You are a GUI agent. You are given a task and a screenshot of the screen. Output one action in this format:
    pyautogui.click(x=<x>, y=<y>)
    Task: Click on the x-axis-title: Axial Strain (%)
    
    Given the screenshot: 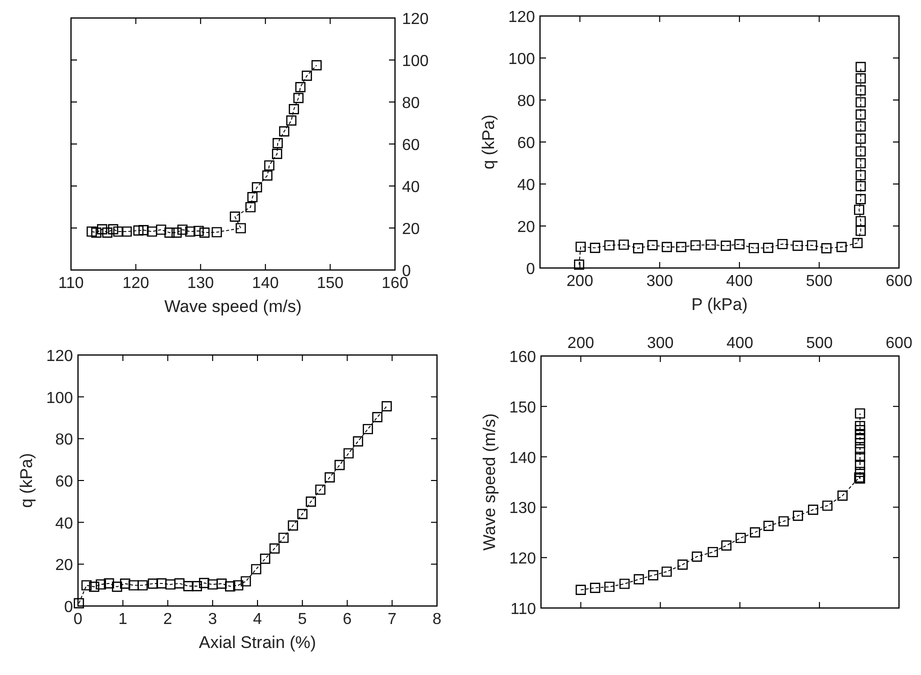 What is the action you would take?
    pyautogui.click(x=257, y=642)
    